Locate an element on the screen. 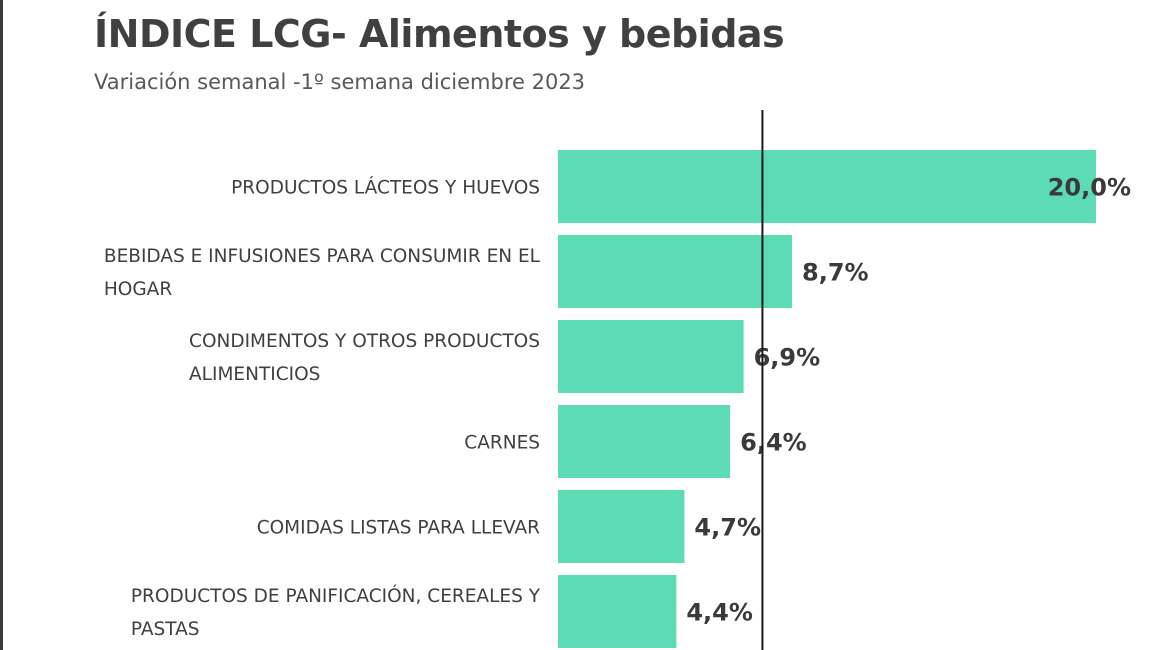  value-label-1: 8,7% is located at coordinates (835, 273).